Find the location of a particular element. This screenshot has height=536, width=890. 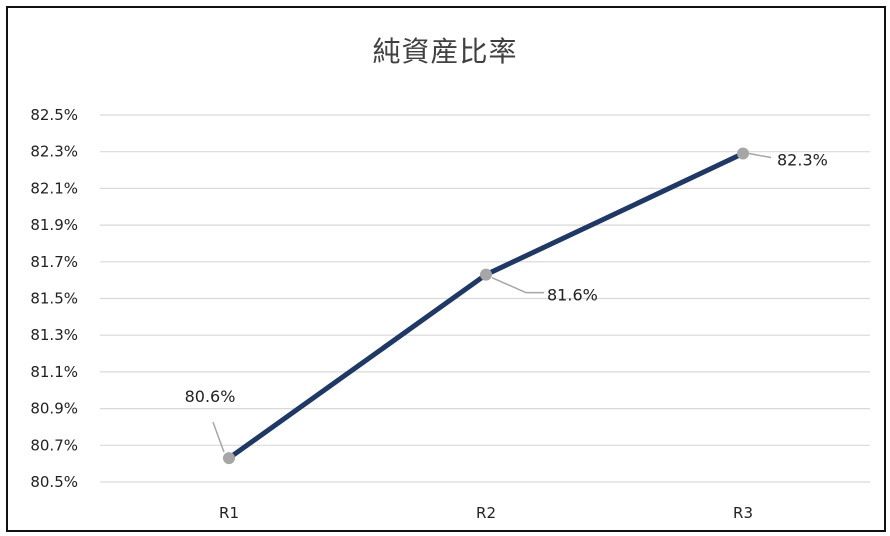

data-label: 82.3% is located at coordinates (802, 160).